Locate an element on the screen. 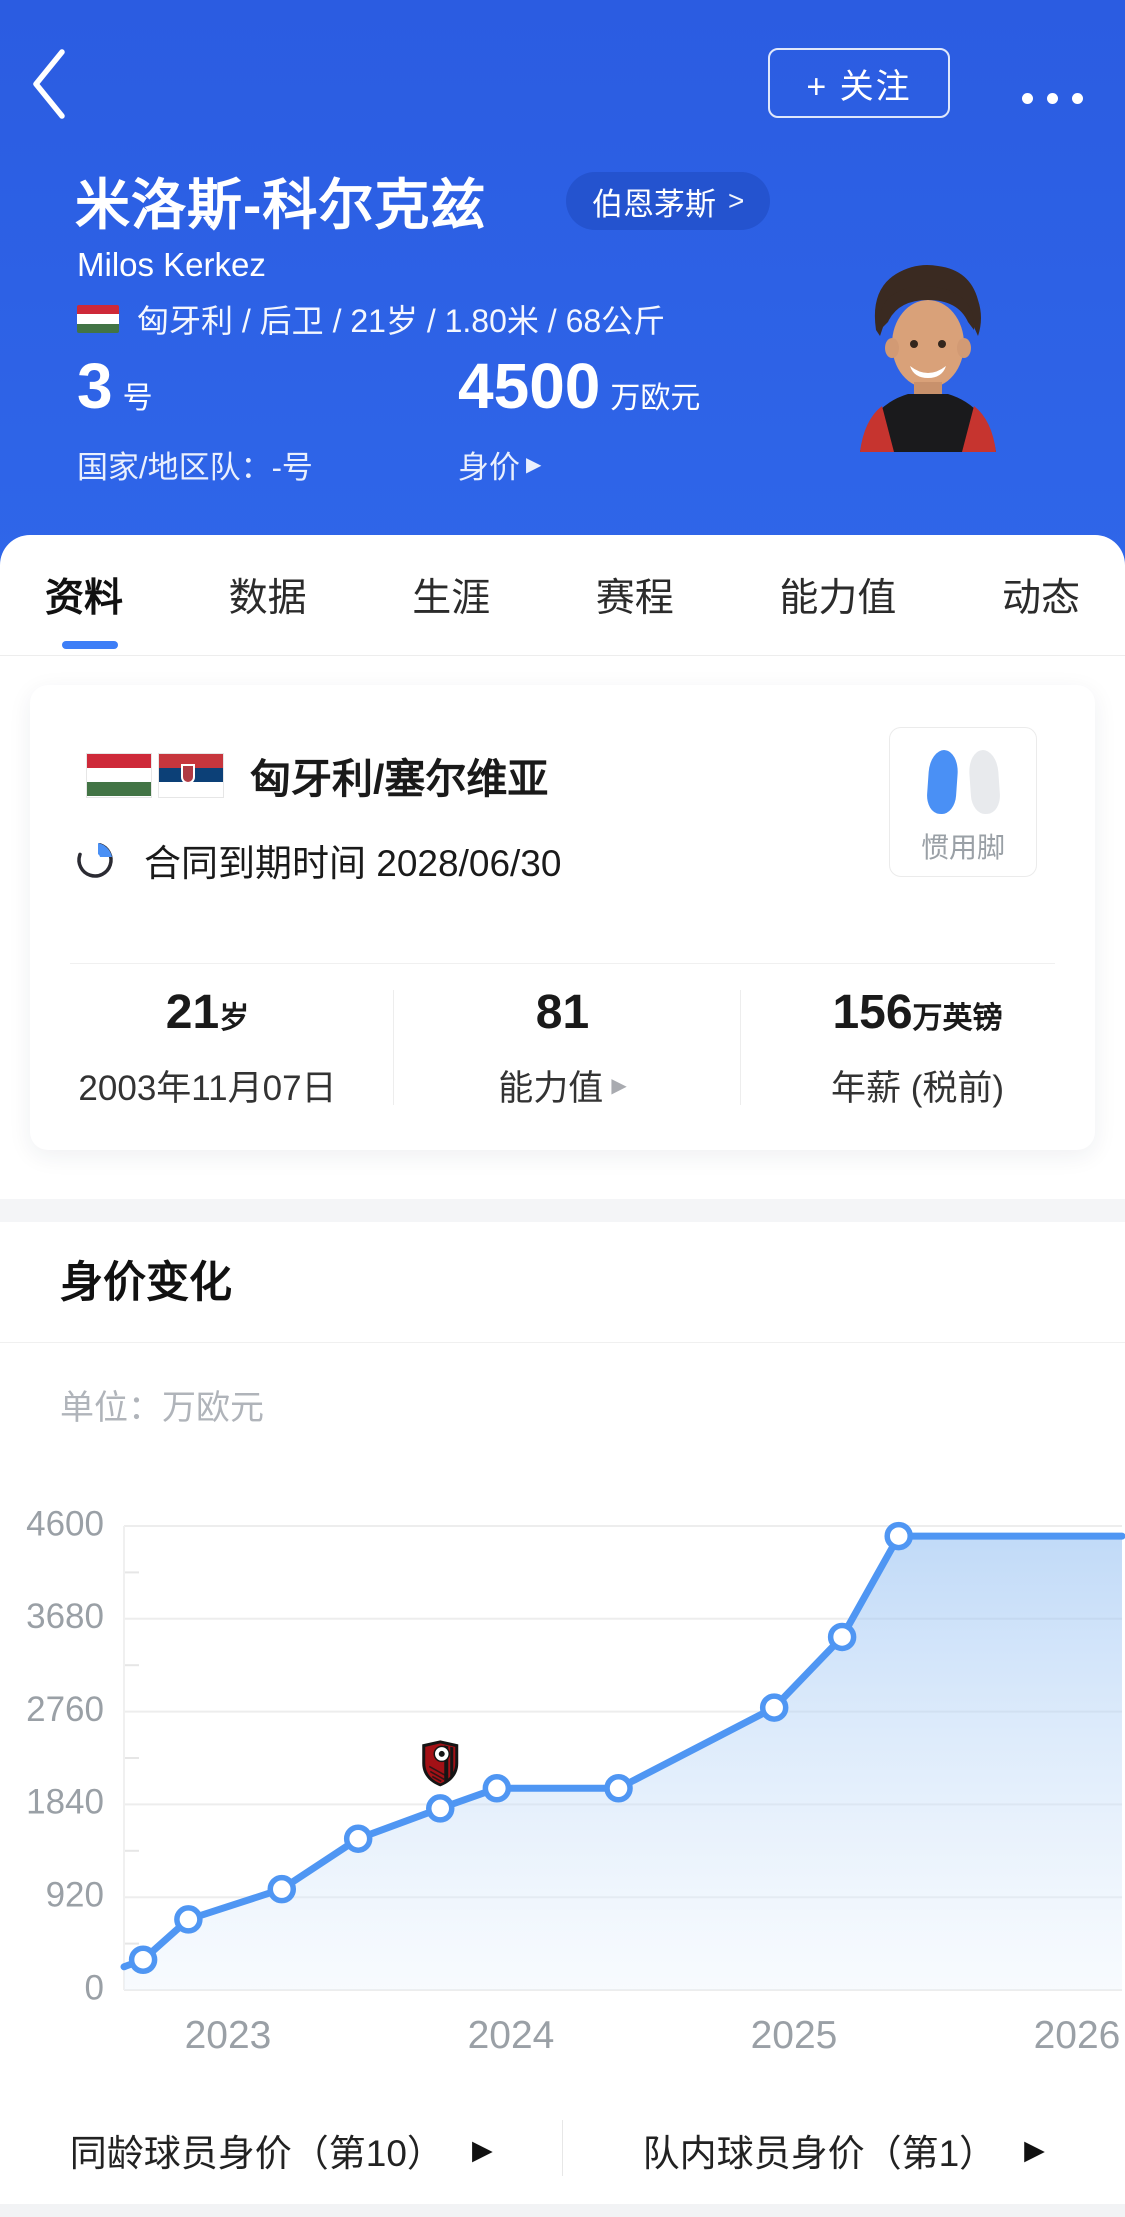 This screenshot has height=2217, width=1125. player-meta-row: 匈牙利 / 后卫 / 21岁 / 1.80米 / 68公斤 is located at coordinates (371, 319).